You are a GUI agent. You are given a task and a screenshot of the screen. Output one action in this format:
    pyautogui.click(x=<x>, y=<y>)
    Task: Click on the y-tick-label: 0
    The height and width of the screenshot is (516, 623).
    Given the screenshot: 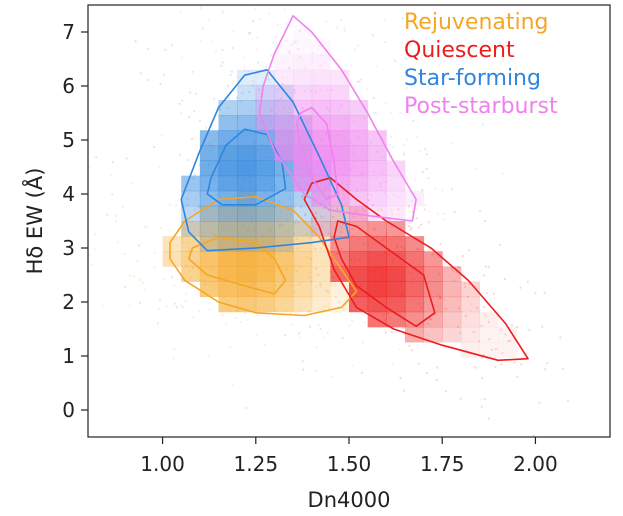 What is the action you would take?
    pyautogui.click(x=68, y=410)
    